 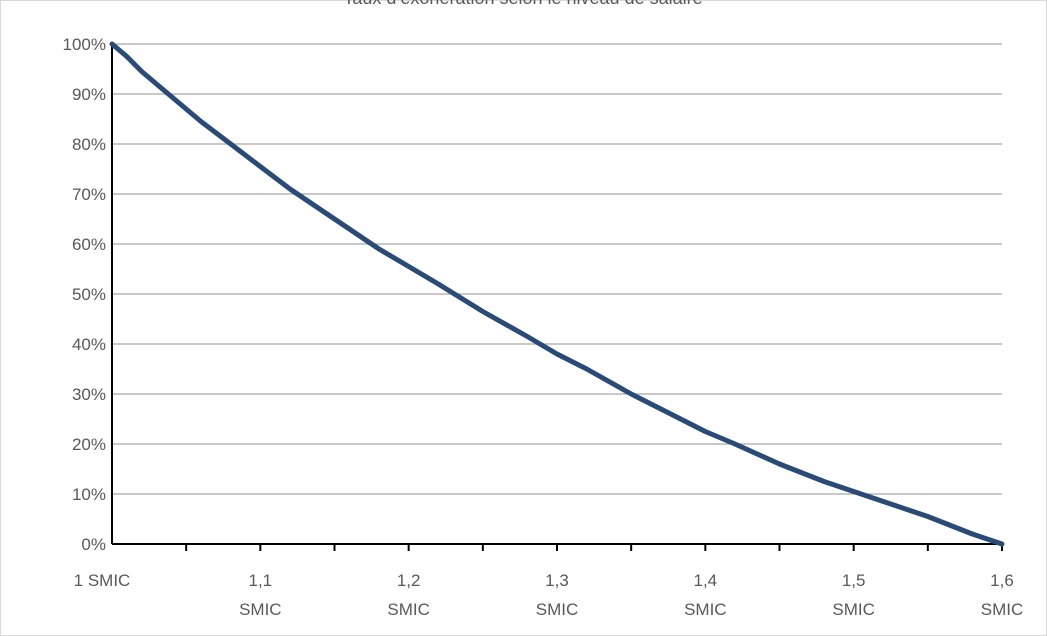 What do you see at coordinates (89, 94) in the screenshot?
I see `y-tick-label: 90%` at bounding box center [89, 94].